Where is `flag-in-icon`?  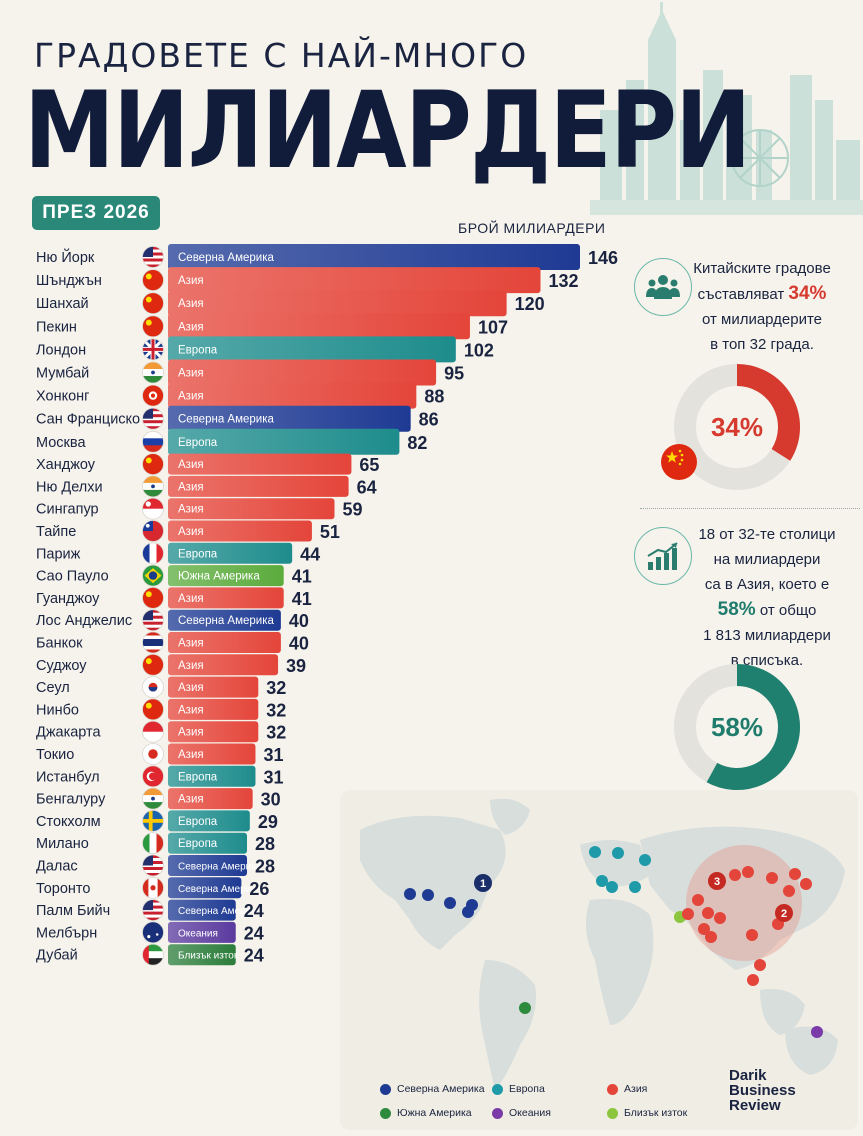 flag-in-icon is located at coordinates (153, 372).